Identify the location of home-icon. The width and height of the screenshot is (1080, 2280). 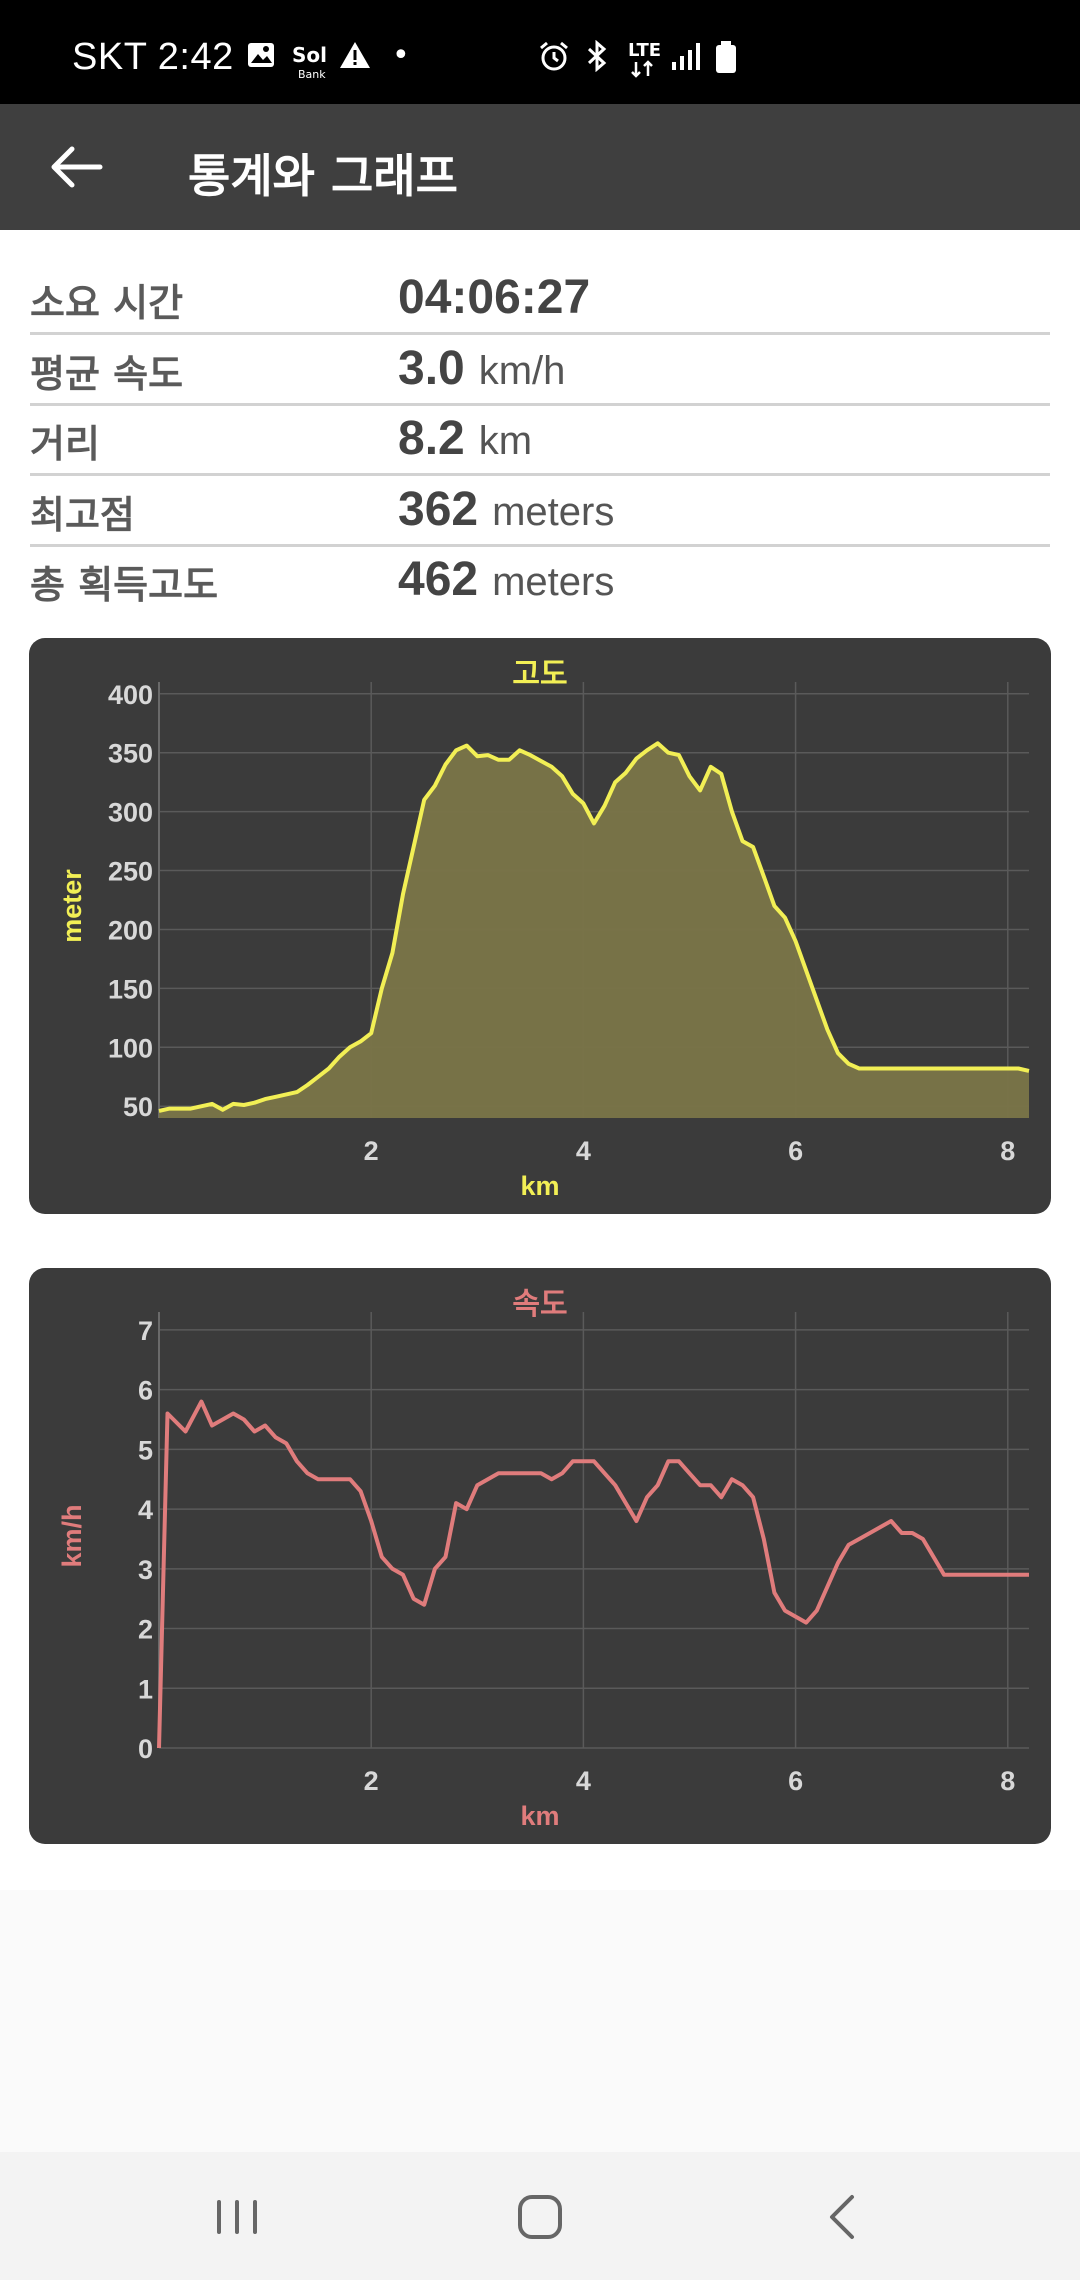
(540, 2217).